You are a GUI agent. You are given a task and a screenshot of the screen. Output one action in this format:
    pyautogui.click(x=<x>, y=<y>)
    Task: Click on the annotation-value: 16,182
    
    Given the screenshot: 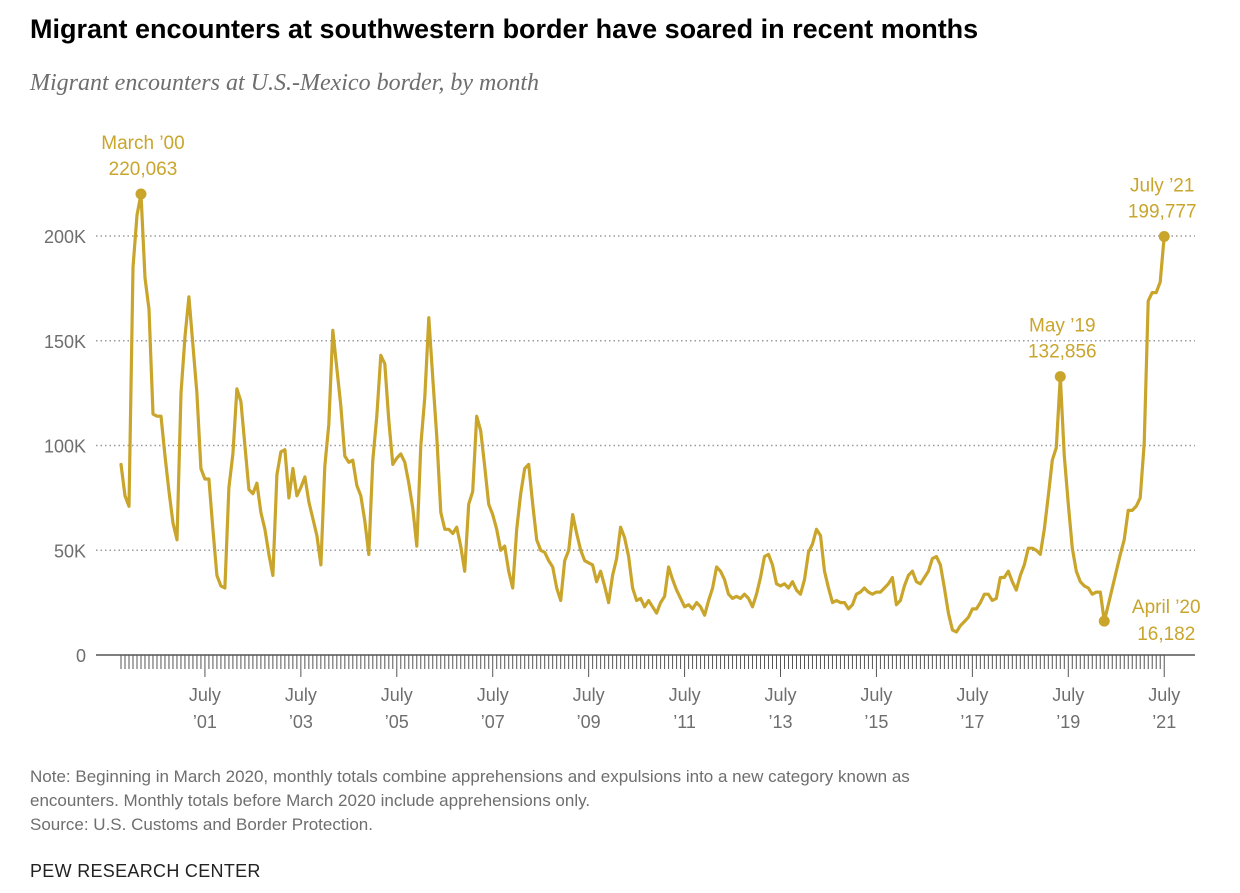 What is the action you would take?
    pyautogui.click(x=1166, y=634)
    